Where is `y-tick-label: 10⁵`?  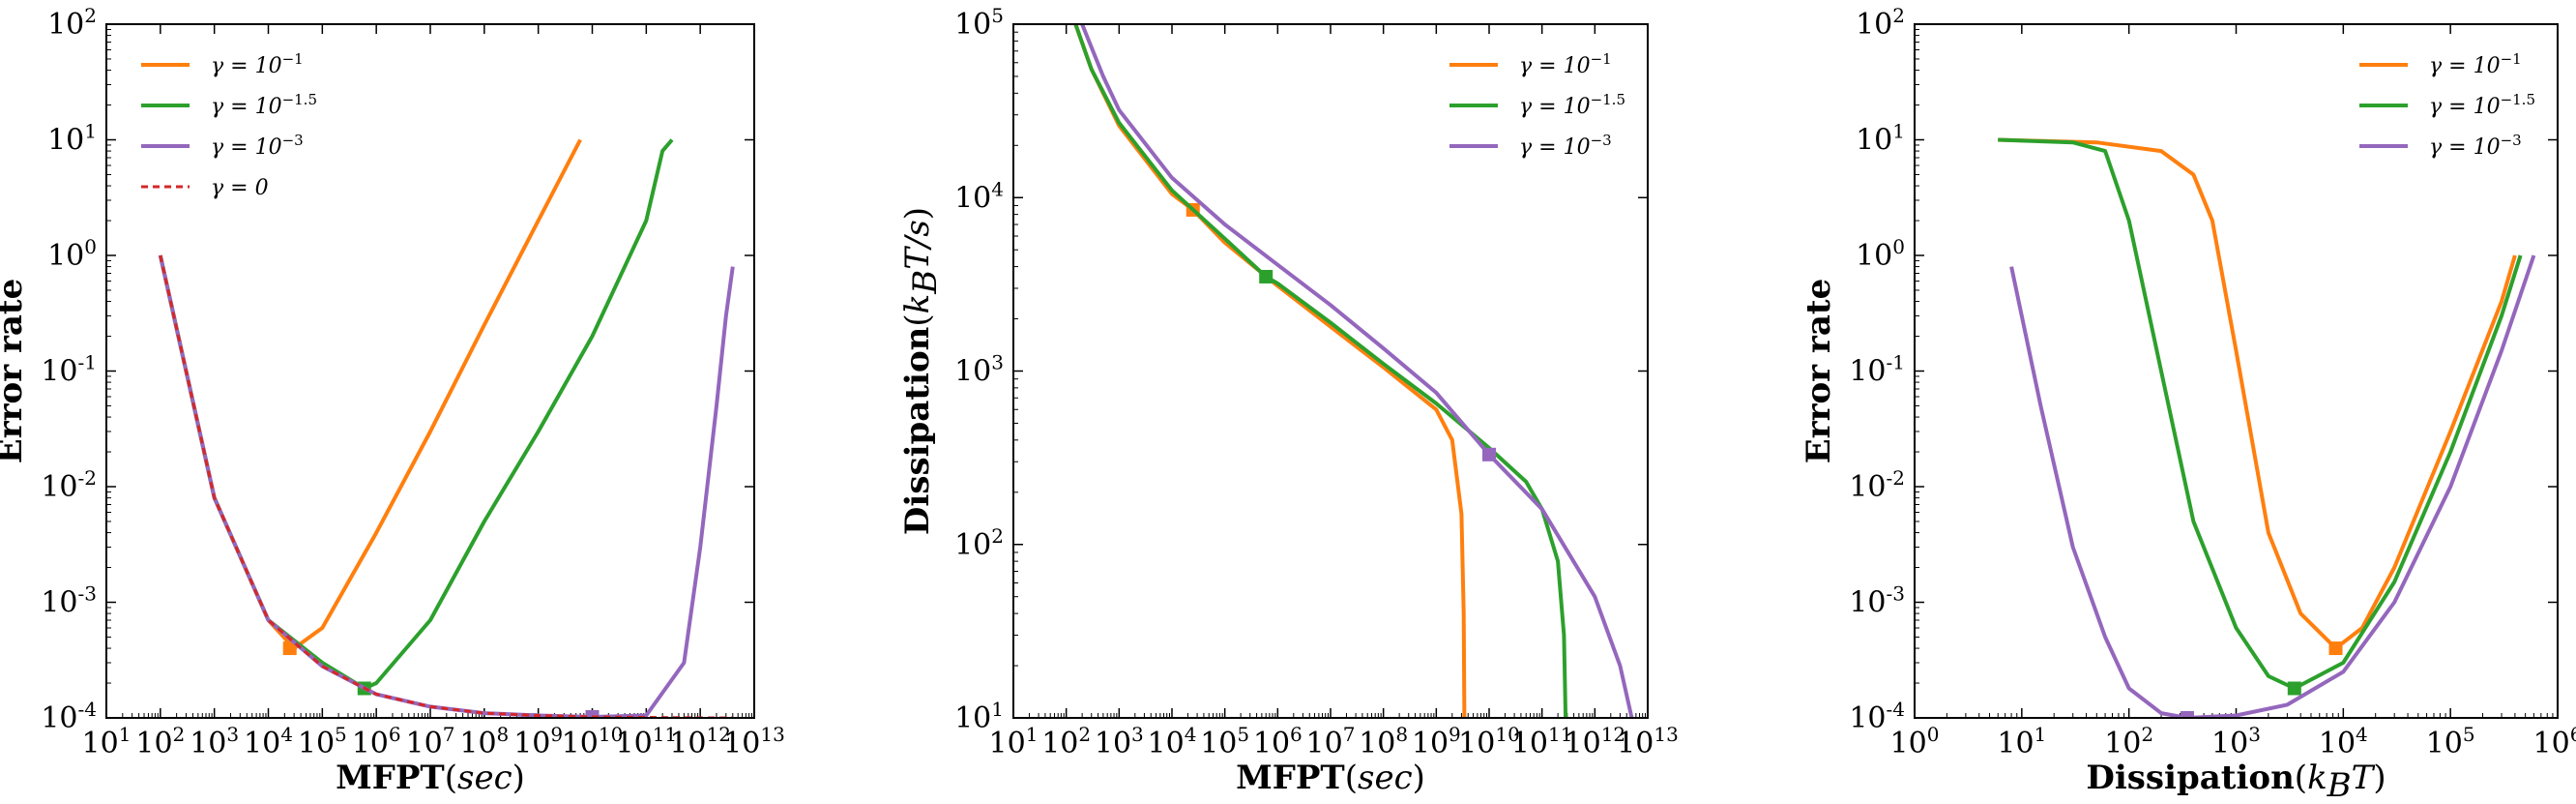 y-tick-label: 10⁵ is located at coordinates (979, 23).